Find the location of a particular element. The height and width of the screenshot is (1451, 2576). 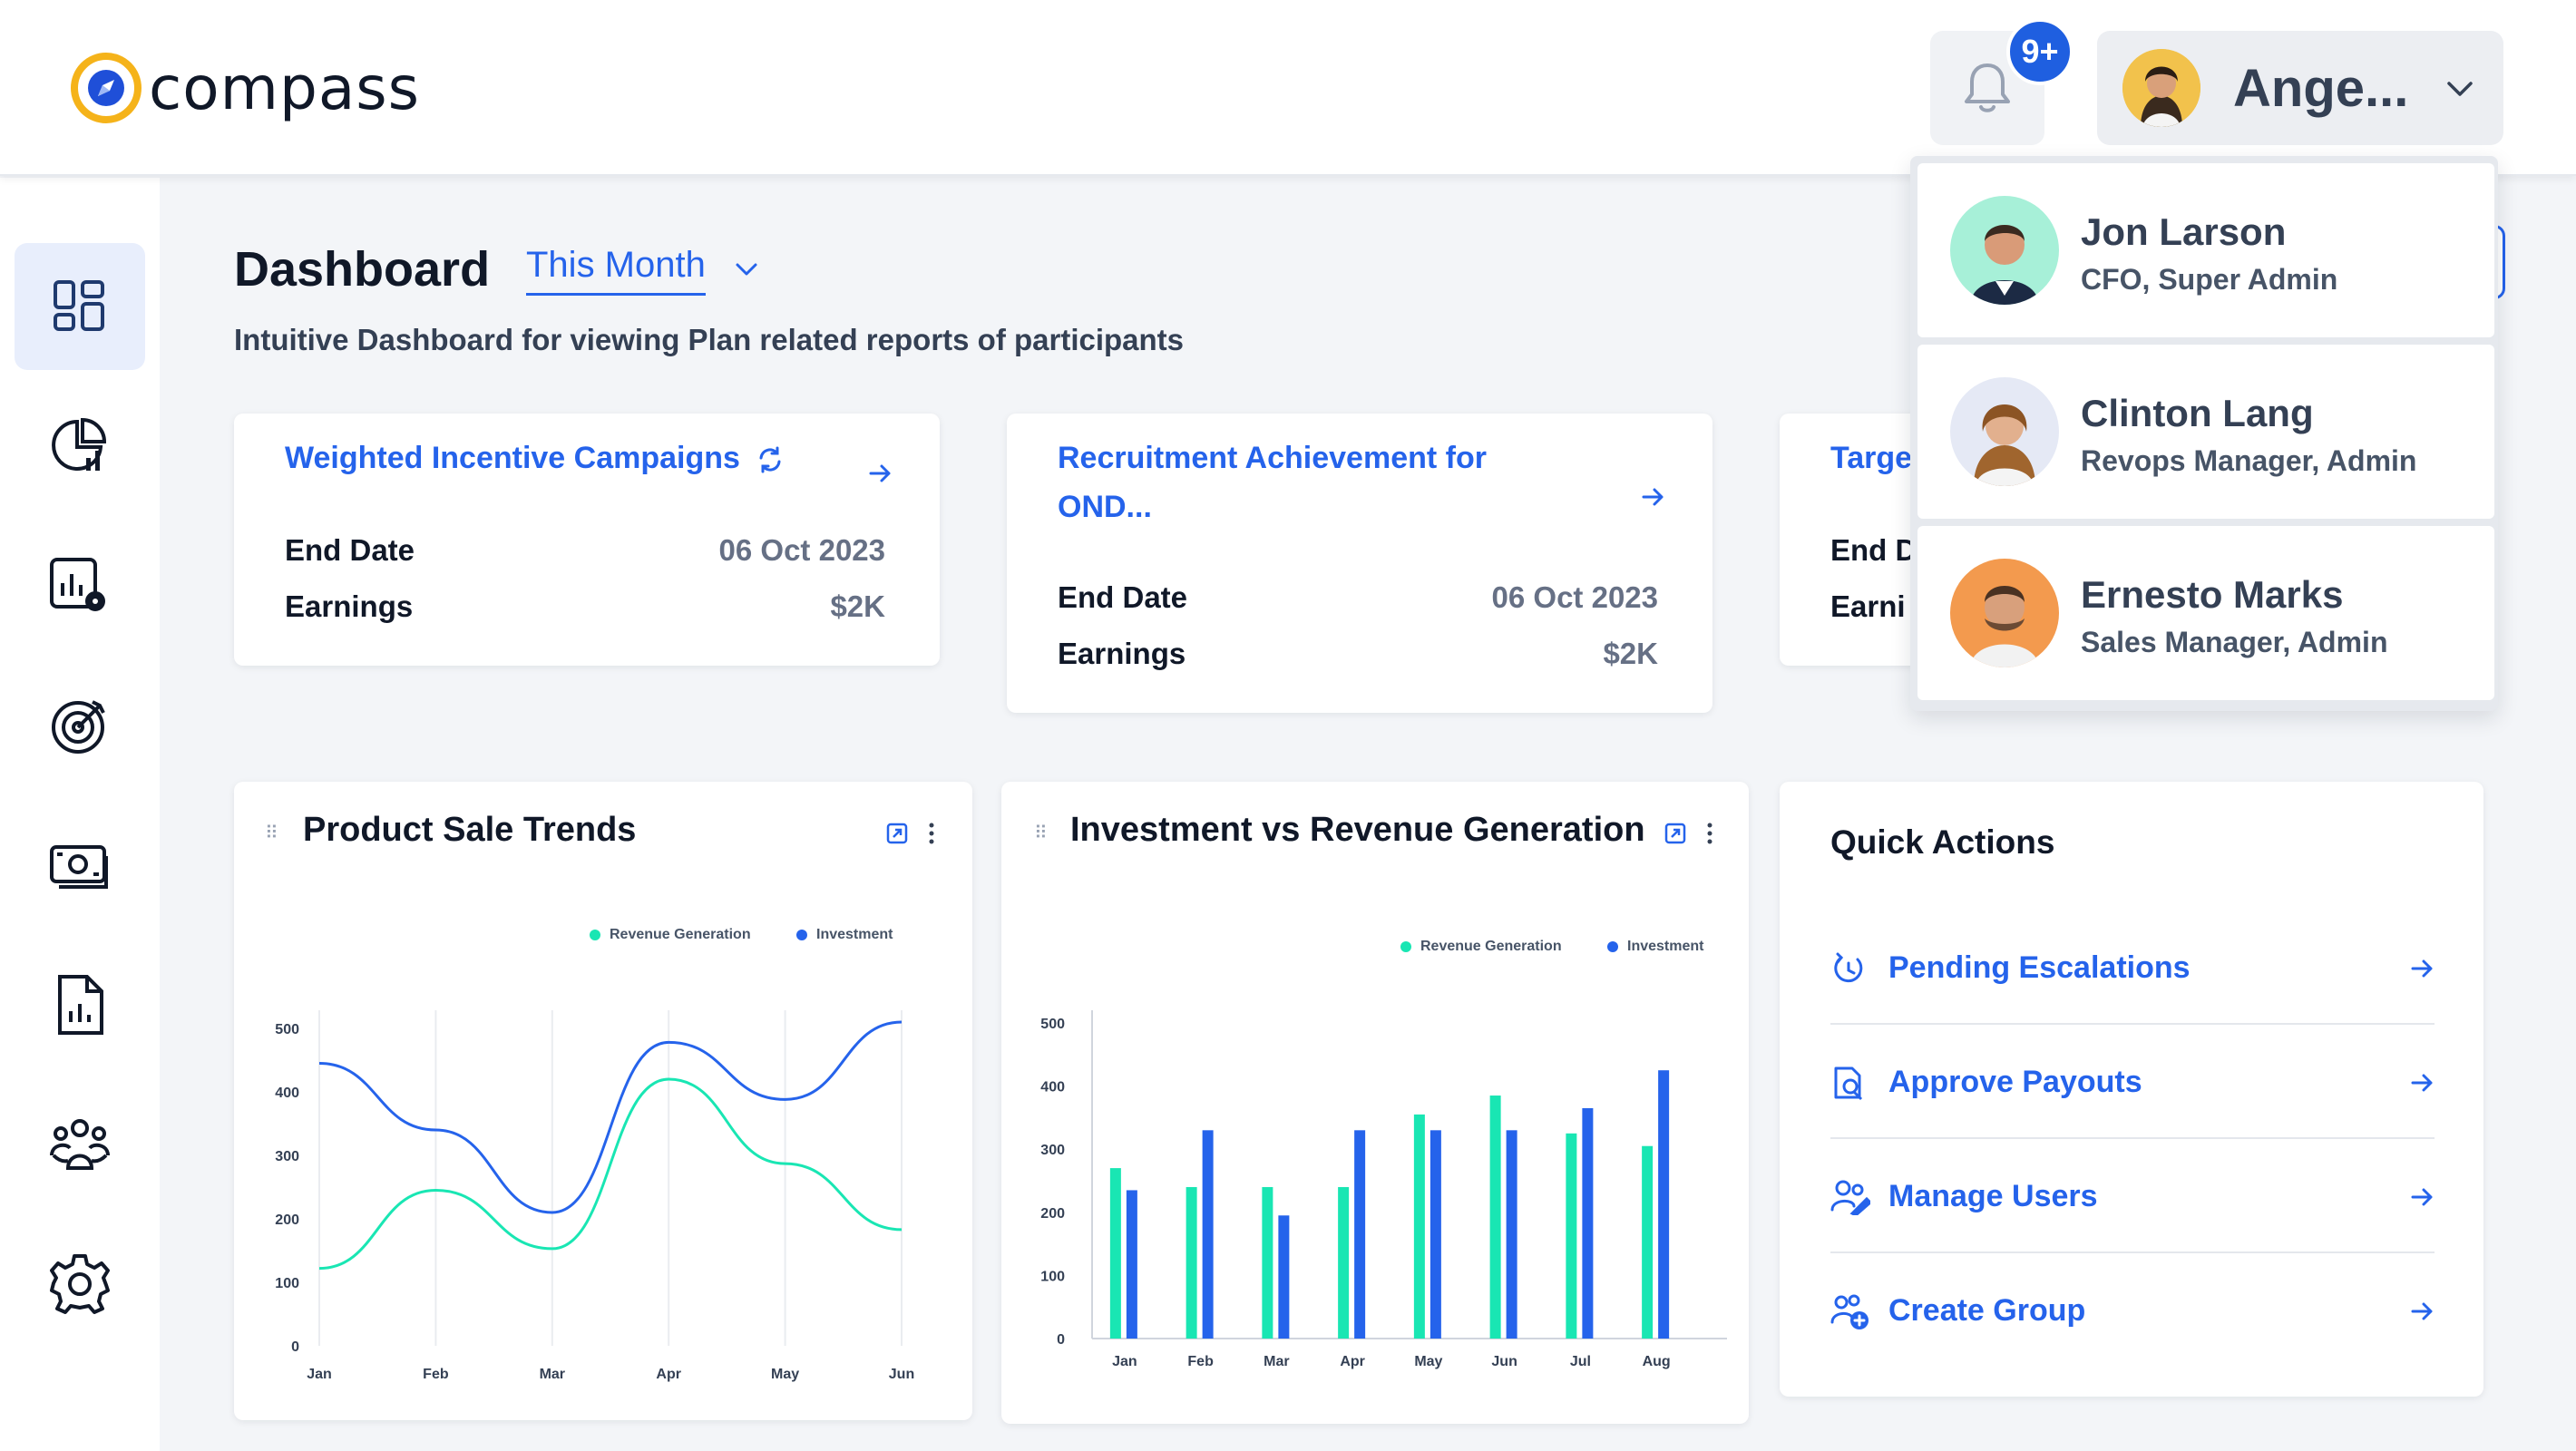

sidebar-item-users is located at coordinates (80, 1144).